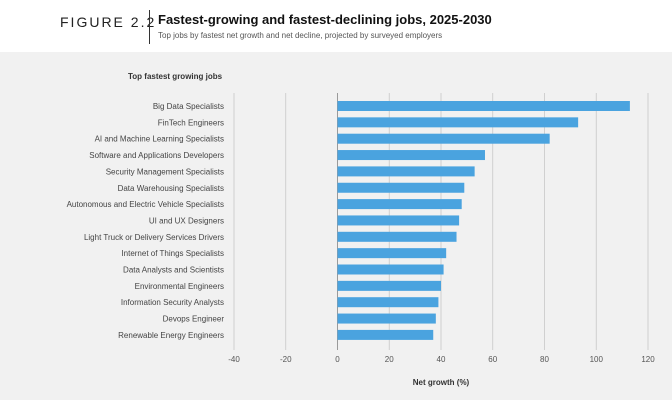 This screenshot has height=400, width=672. I want to click on x-axis-label: Net growth (%), so click(441, 382).